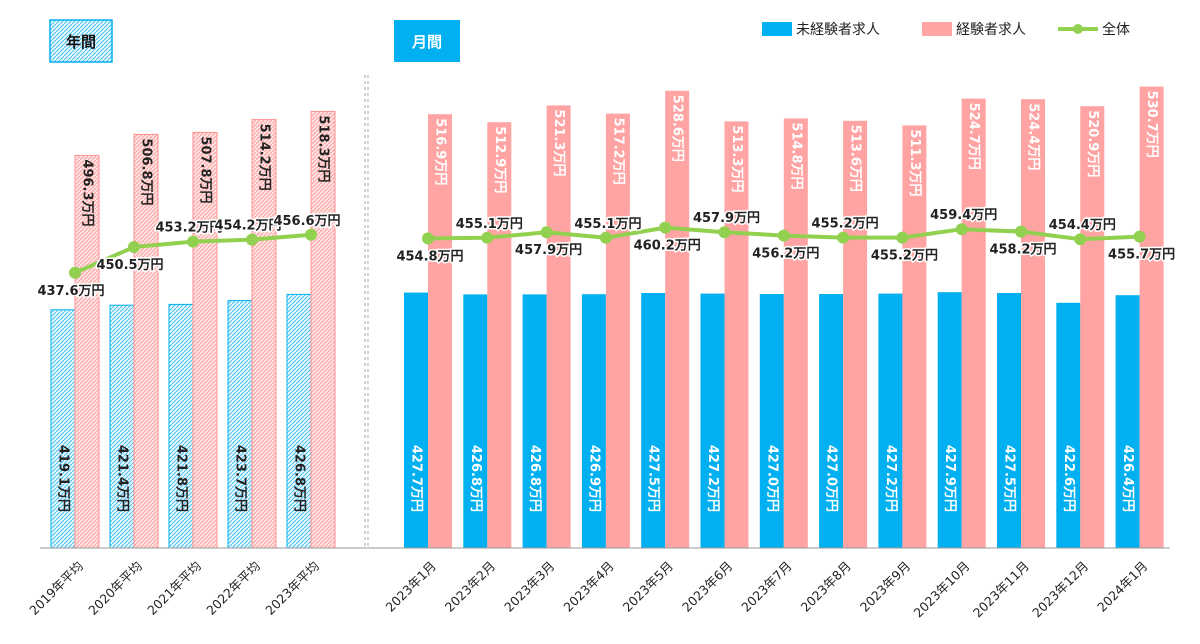  Describe the element at coordinates (122, 478) in the screenshot. I see `label-inexperienced-cat-1: 421.4万円` at that location.